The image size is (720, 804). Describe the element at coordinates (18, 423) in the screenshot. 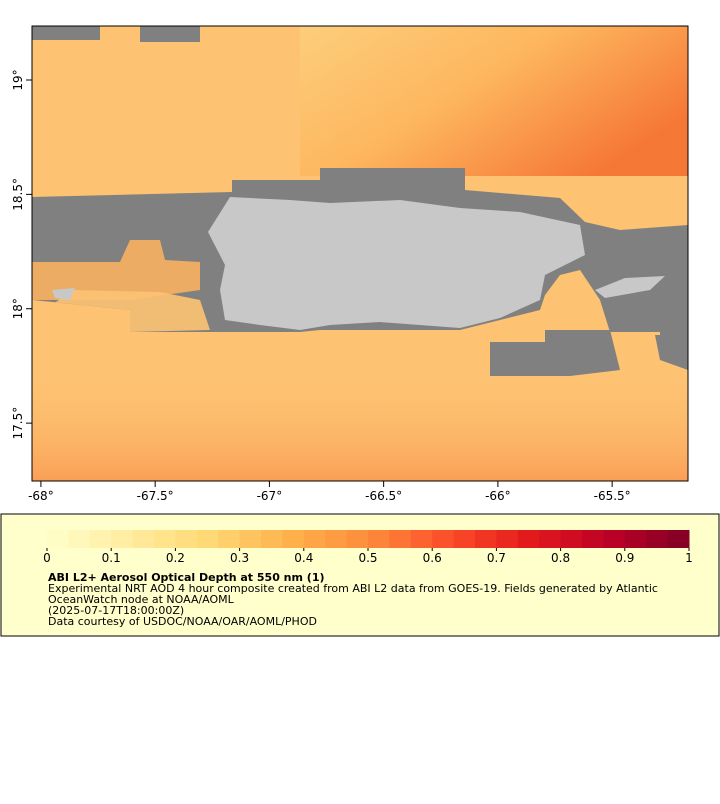

I see `y-tick-label: 17.5°` at that location.